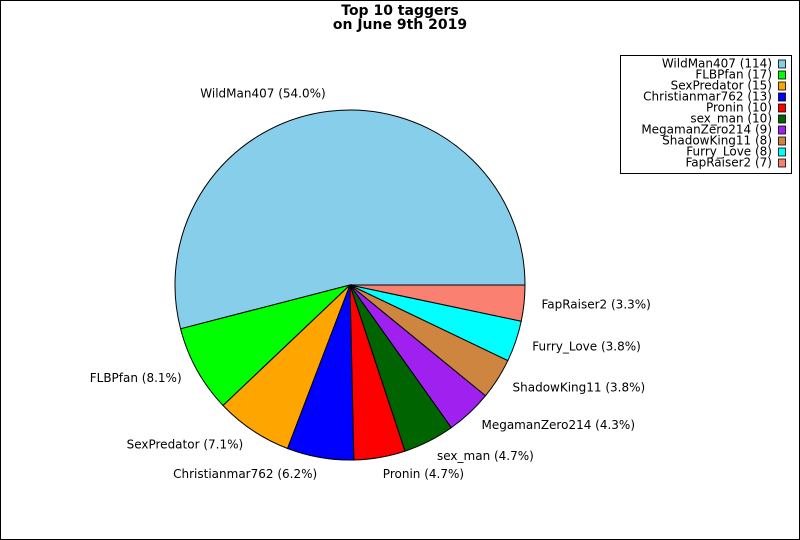 This screenshot has width=800, height=540. Describe the element at coordinates (245, 474) in the screenshot. I see `slice-label: Christianmar762 (6.2%)` at that location.